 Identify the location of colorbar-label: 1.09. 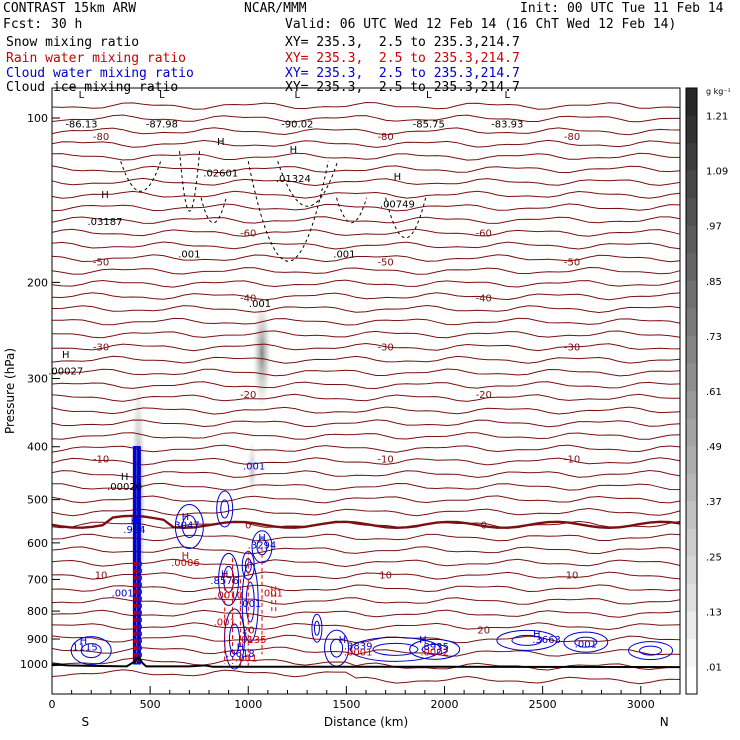
(717, 172).